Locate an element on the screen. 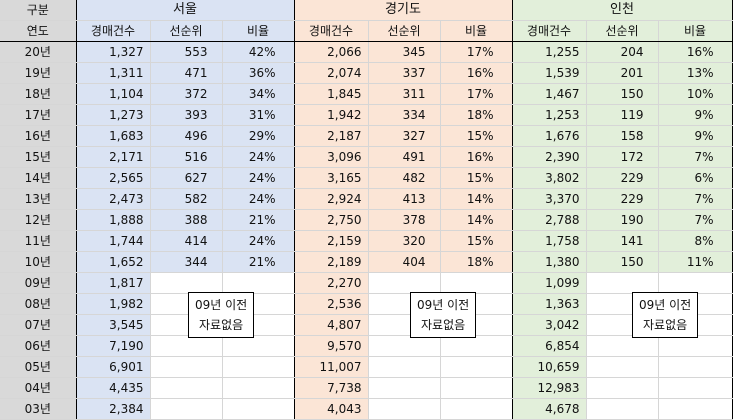  ratio-cell: 9% is located at coordinates (695, 115).